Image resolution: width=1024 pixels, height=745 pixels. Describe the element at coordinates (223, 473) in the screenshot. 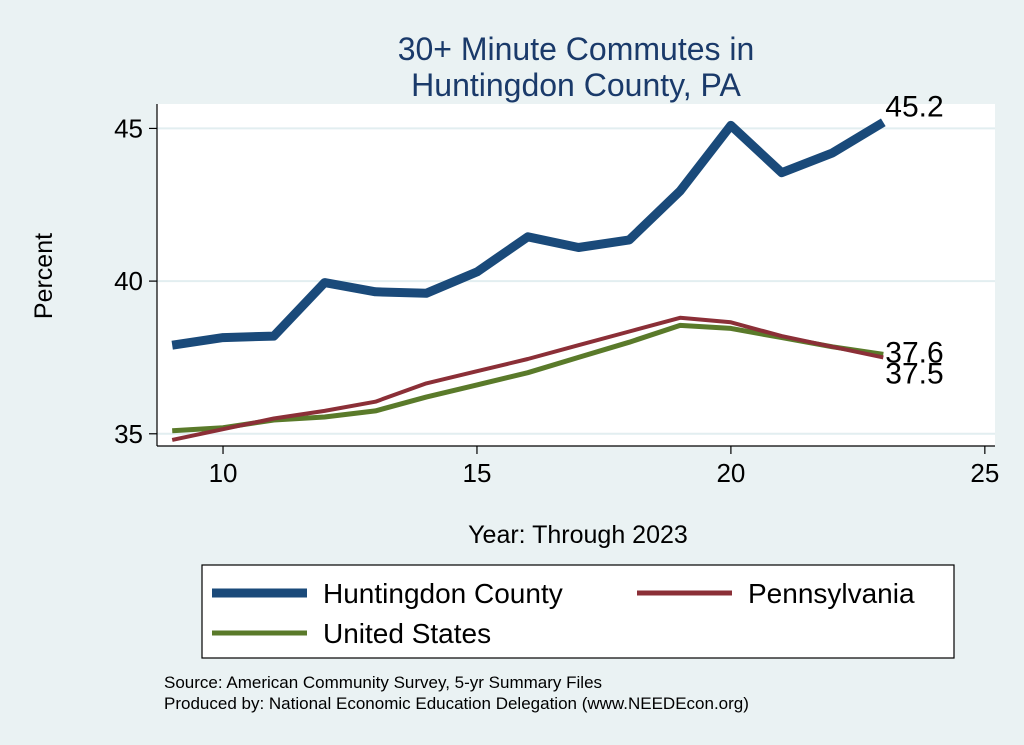

I see `x-tick-label-10: 10` at that location.